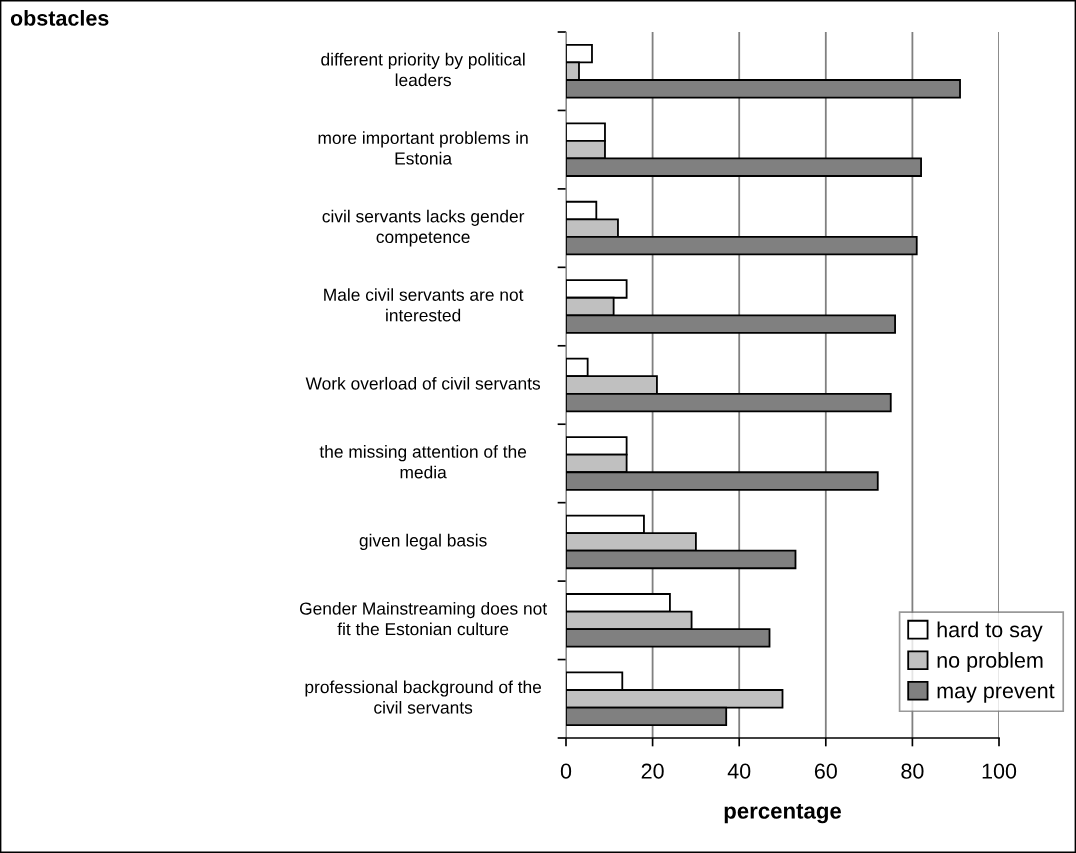 The height and width of the screenshot is (853, 1076). What do you see at coordinates (423, 462) in the screenshot?
I see `y-tick-label: the missing attention of the media` at bounding box center [423, 462].